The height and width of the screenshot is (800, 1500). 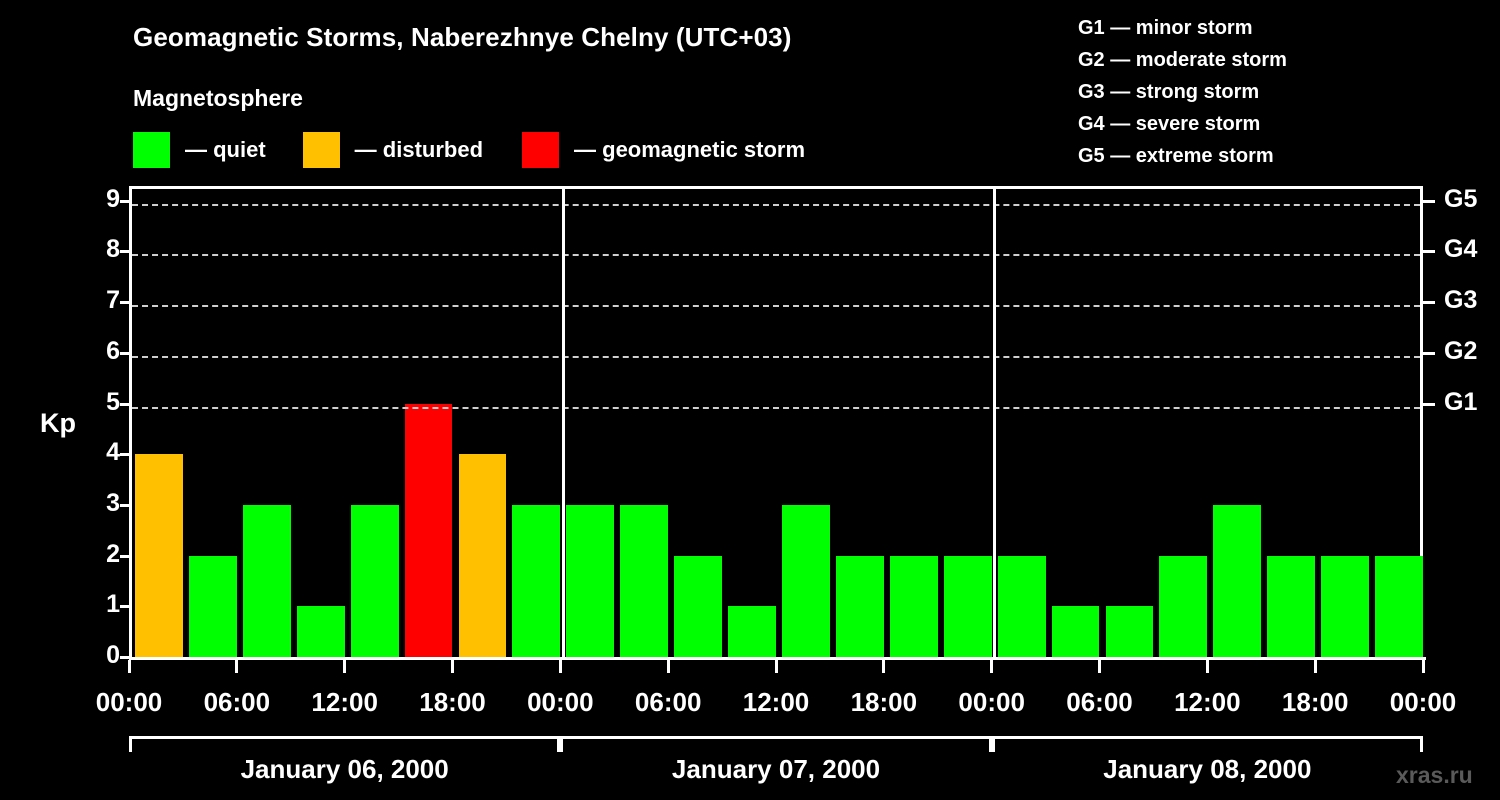 I want to click on y-tick-label-8: 8, so click(x=113, y=249).